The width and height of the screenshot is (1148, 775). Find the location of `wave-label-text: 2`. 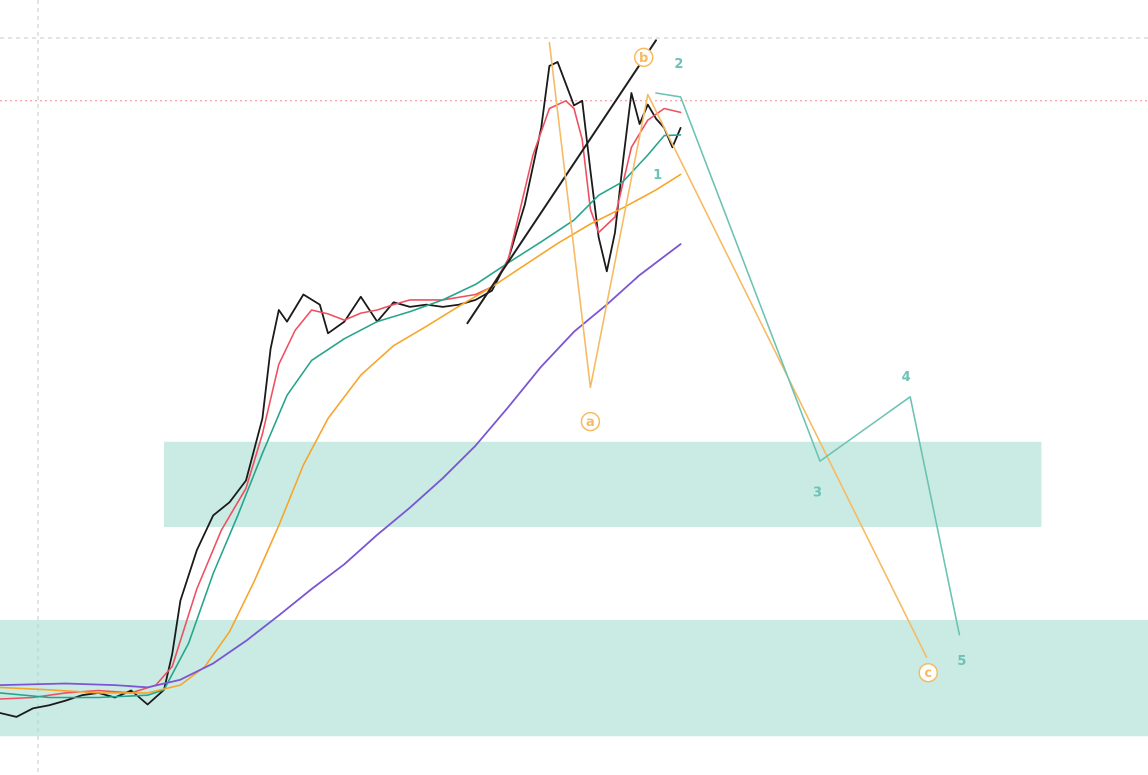

wave-label-text: 2 is located at coordinates (678, 64).